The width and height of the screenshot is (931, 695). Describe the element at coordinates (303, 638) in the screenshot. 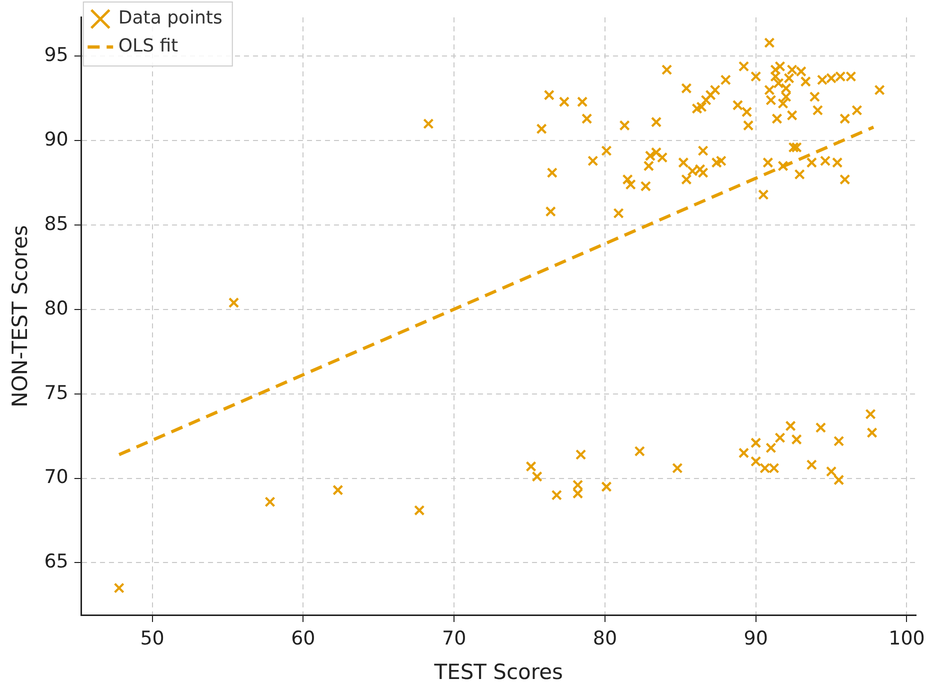

I see `x-tick-label: 60` at that location.